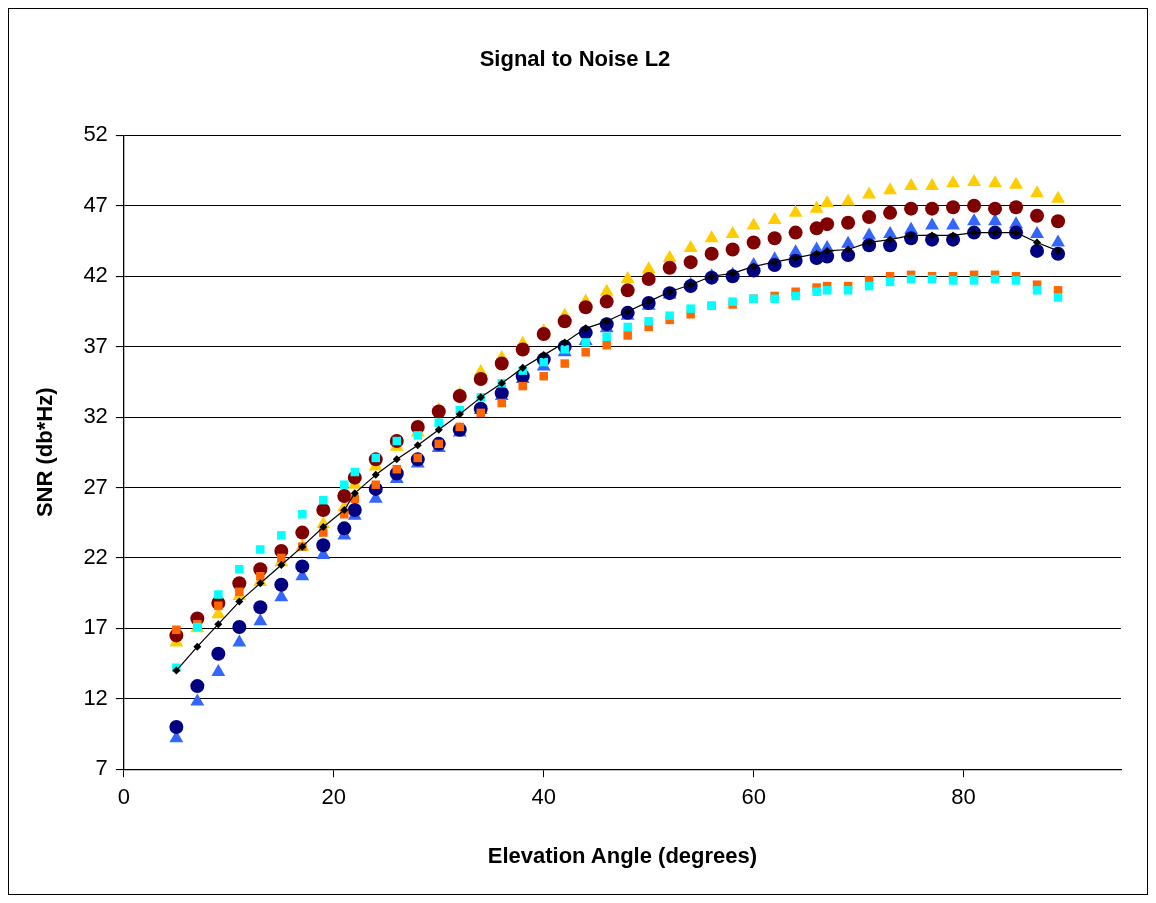  What do you see at coordinates (95, 134) in the screenshot?
I see `y-tick-label: 52` at bounding box center [95, 134].